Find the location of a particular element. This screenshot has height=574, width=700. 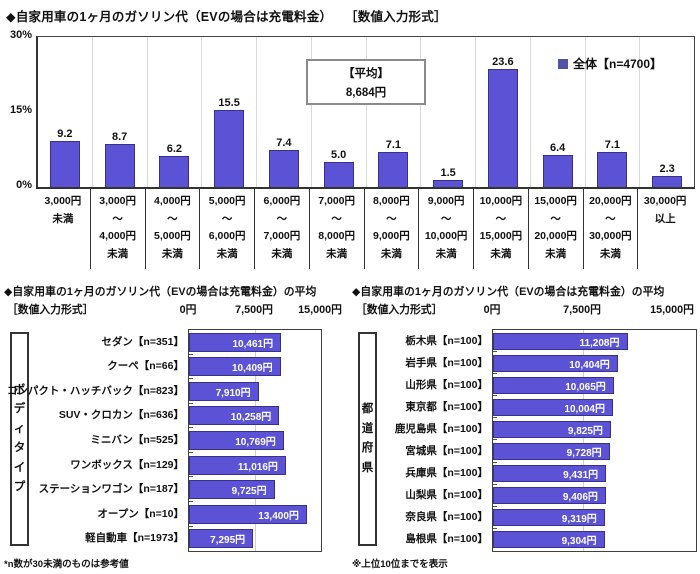

category-label: 島根県【n=100】 is located at coordinates (446, 539).